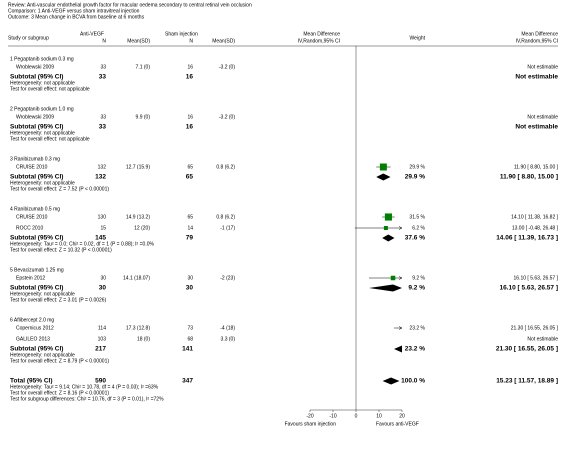 Image resolution: width=566 pixels, height=455 pixels. I want to click on group-title: 1 Pegaptanib sodium 0.3 mg, so click(42, 59).